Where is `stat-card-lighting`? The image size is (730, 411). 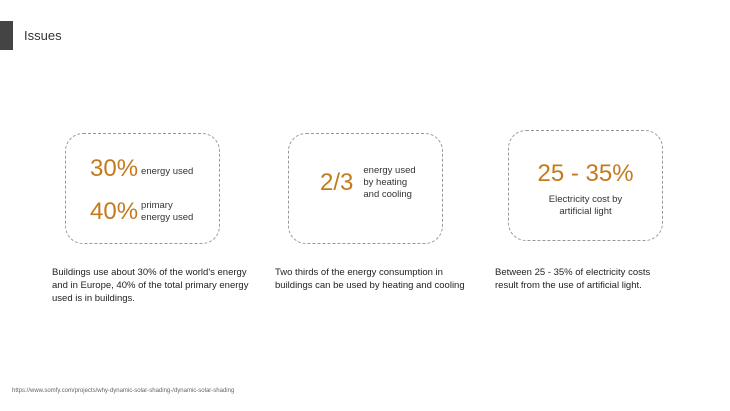
stat-card-lighting is located at coordinates (585, 185).